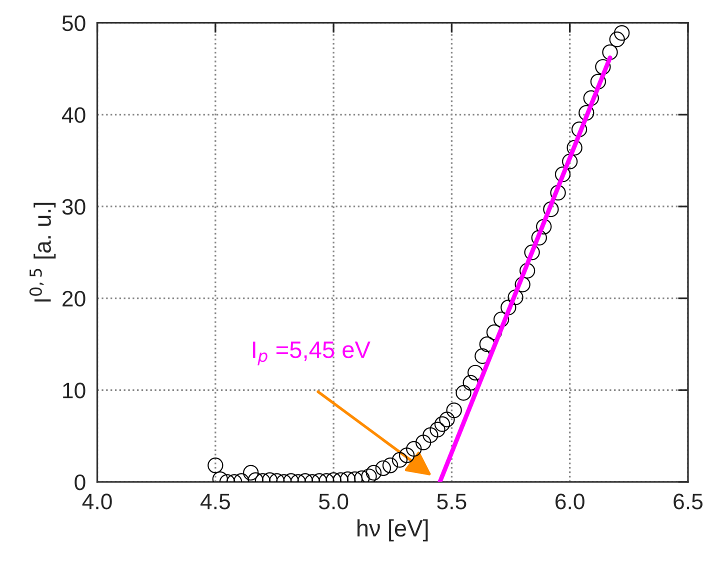 The height and width of the screenshot is (571, 710). I want to click on y-tick-label: 30, so click(74, 207).